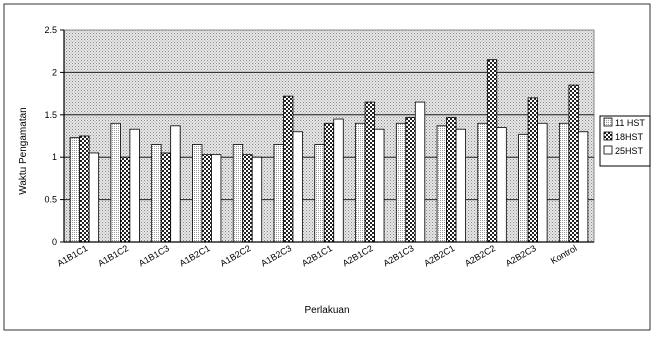  Describe the element at coordinates (50, 30) in the screenshot. I see `y-tick-label: 2.5` at that location.